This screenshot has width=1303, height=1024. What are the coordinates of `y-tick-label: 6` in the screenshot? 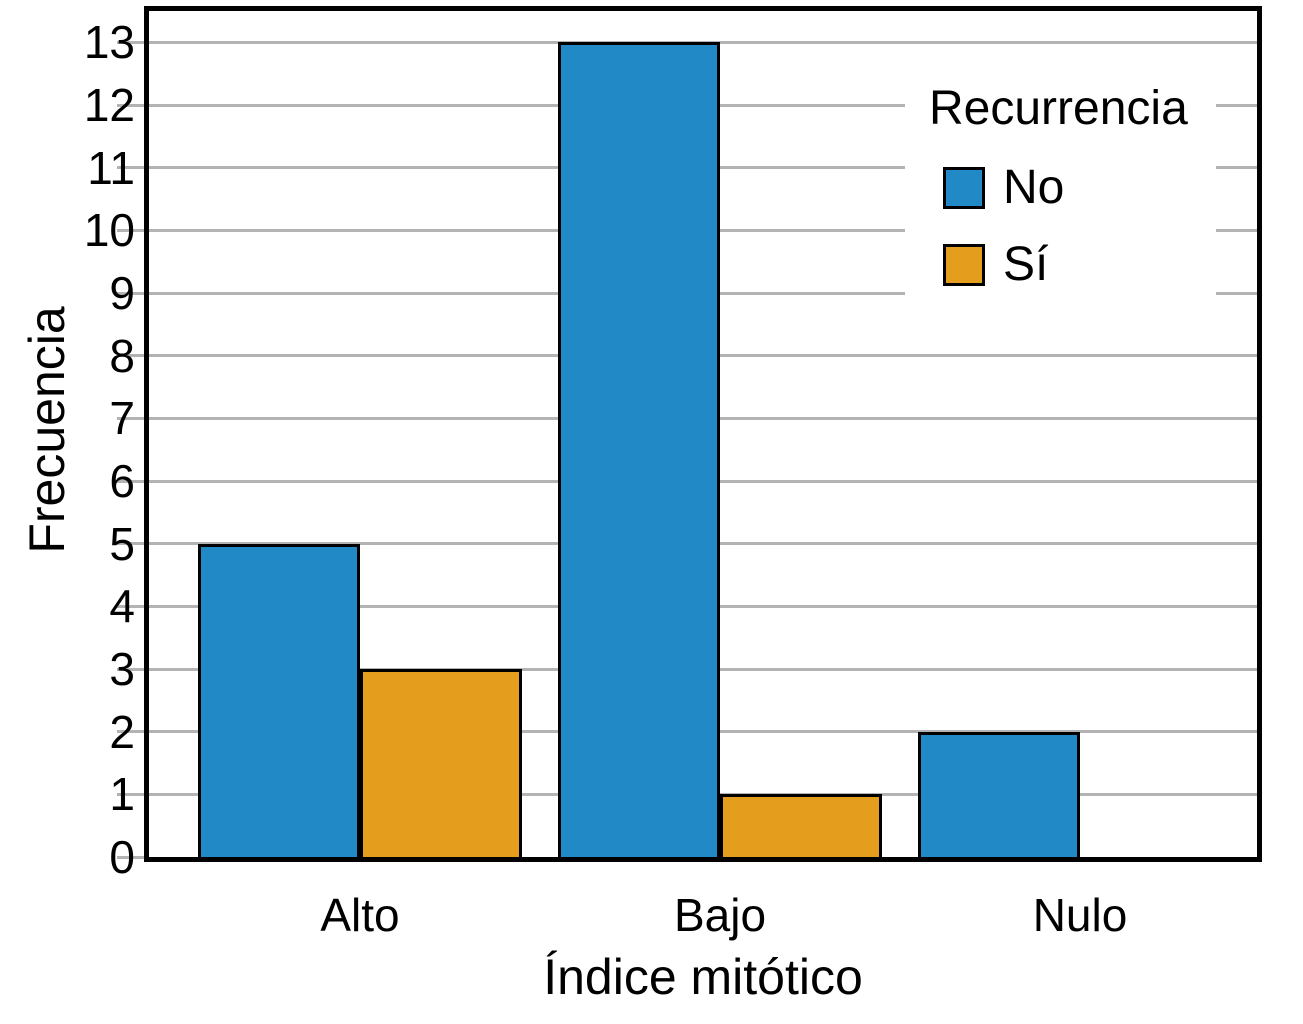 It's located at (122, 481).